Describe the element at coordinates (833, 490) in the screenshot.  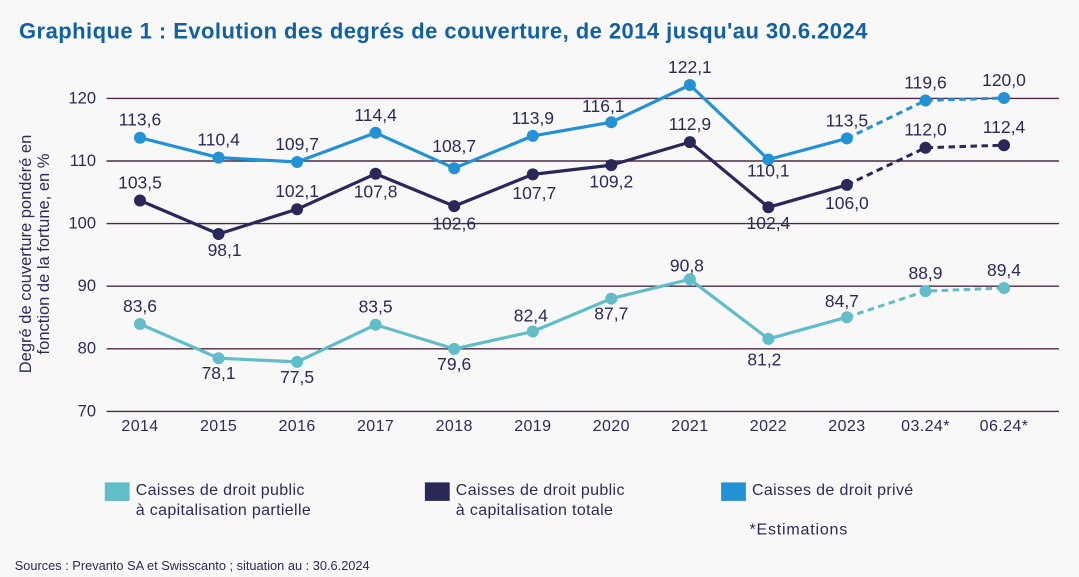
I see `svg-text: Caisses de droit privé` at that location.